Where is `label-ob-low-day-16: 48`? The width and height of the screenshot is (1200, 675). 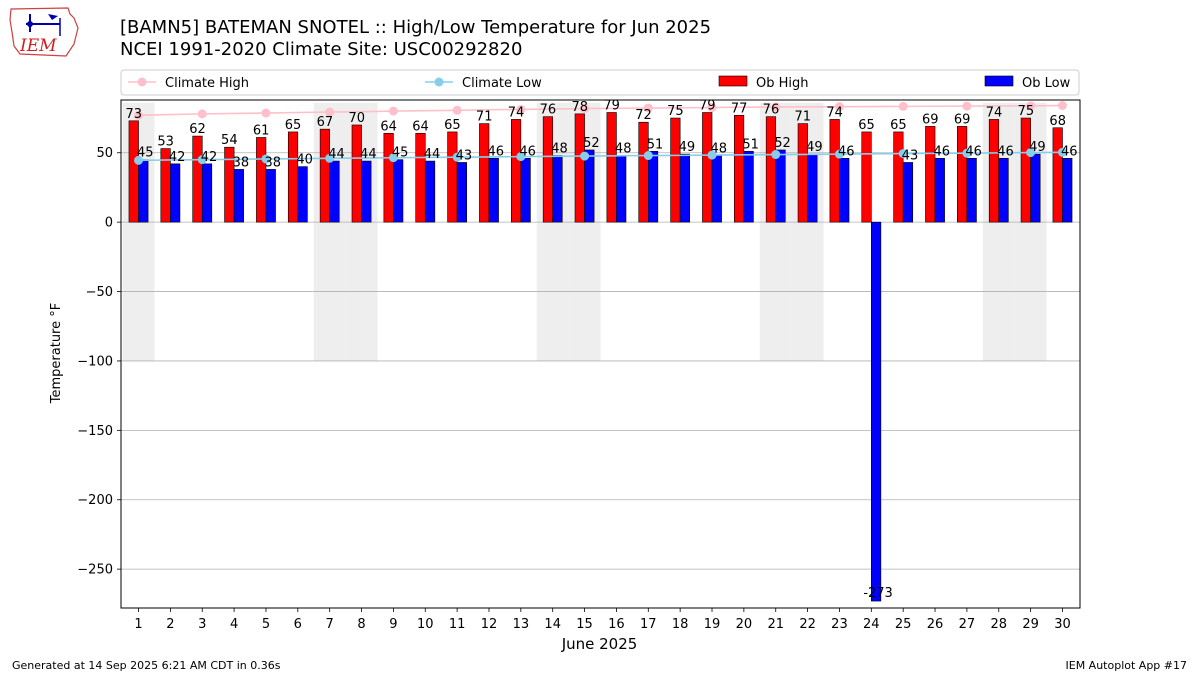 label-ob-low-day-16: 48 is located at coordinates (623, 149).